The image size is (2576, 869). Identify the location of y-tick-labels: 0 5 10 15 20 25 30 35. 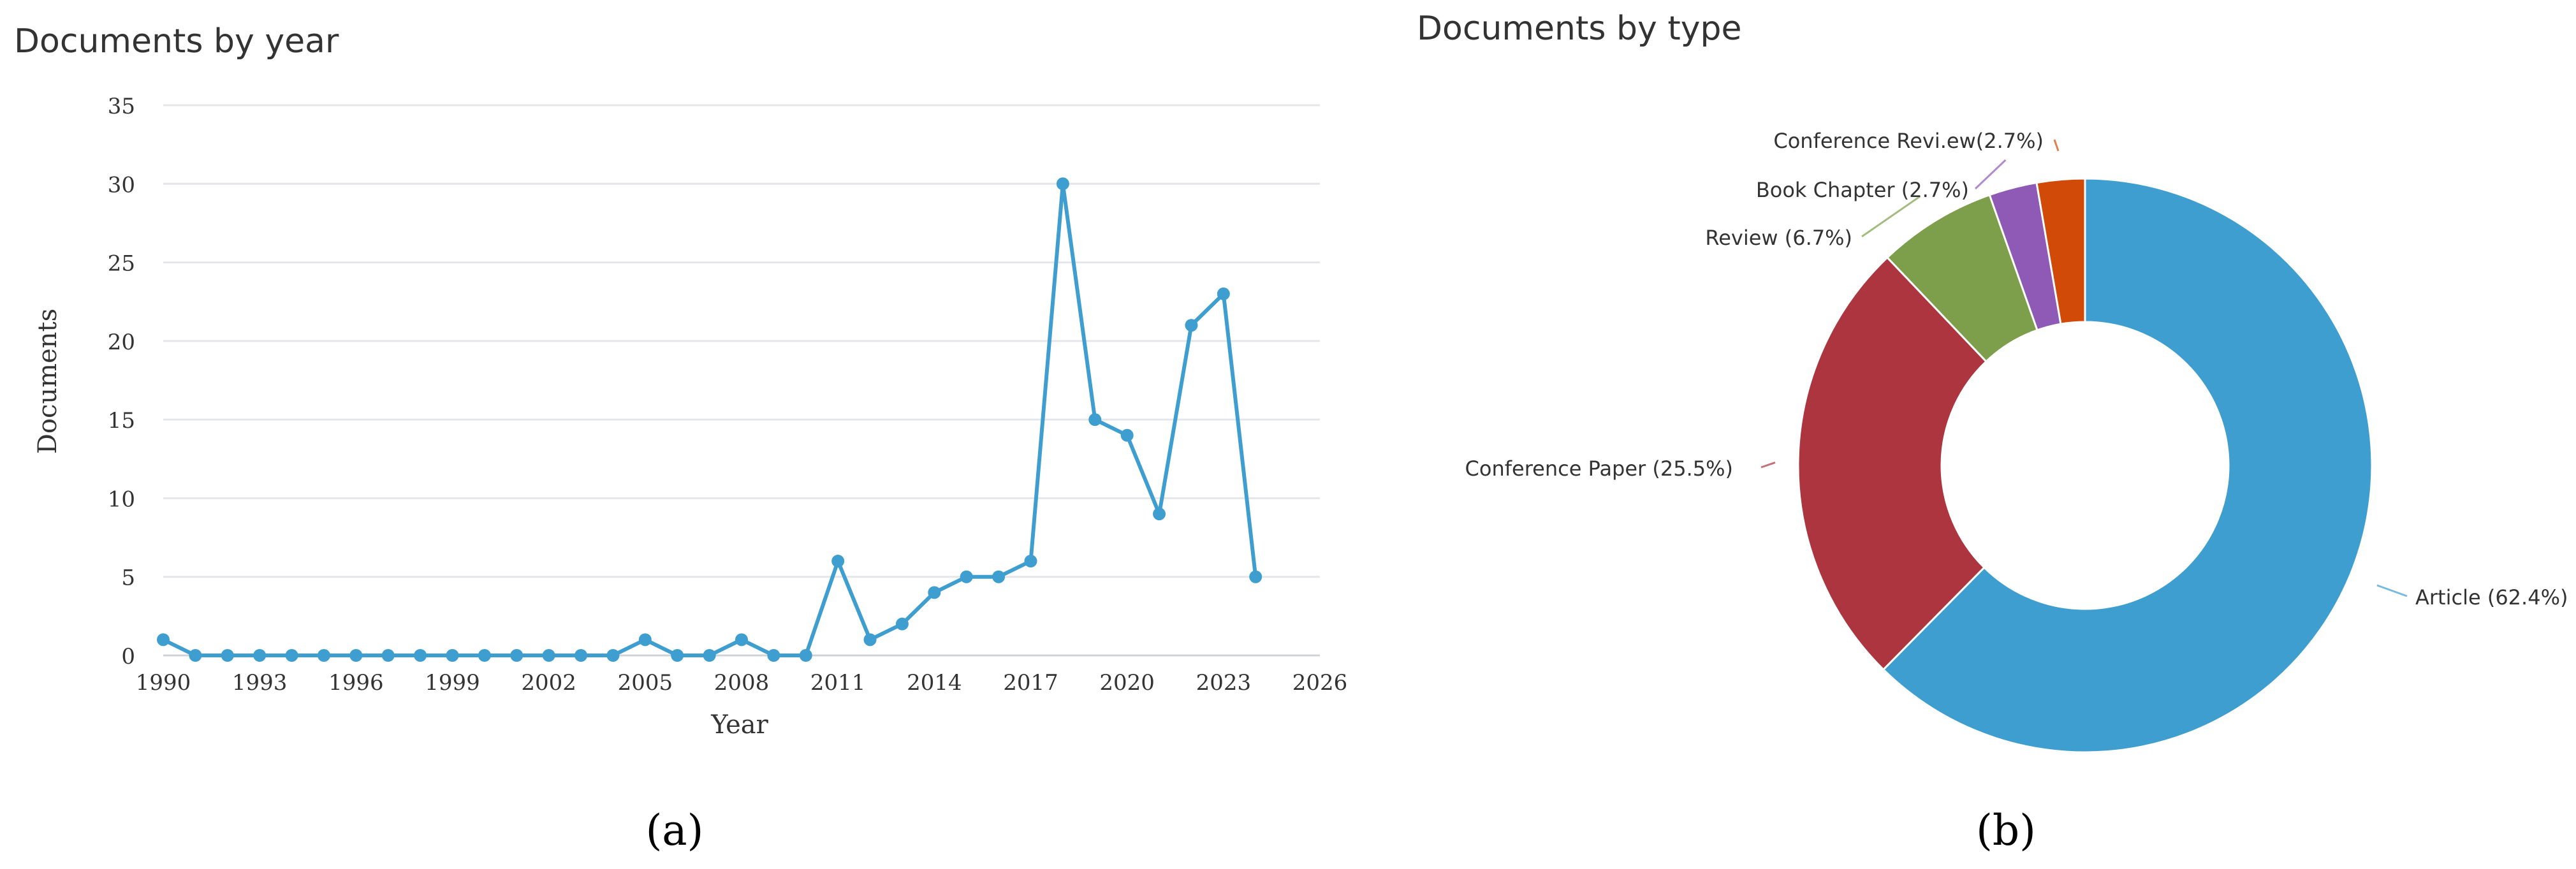
(121, 381).